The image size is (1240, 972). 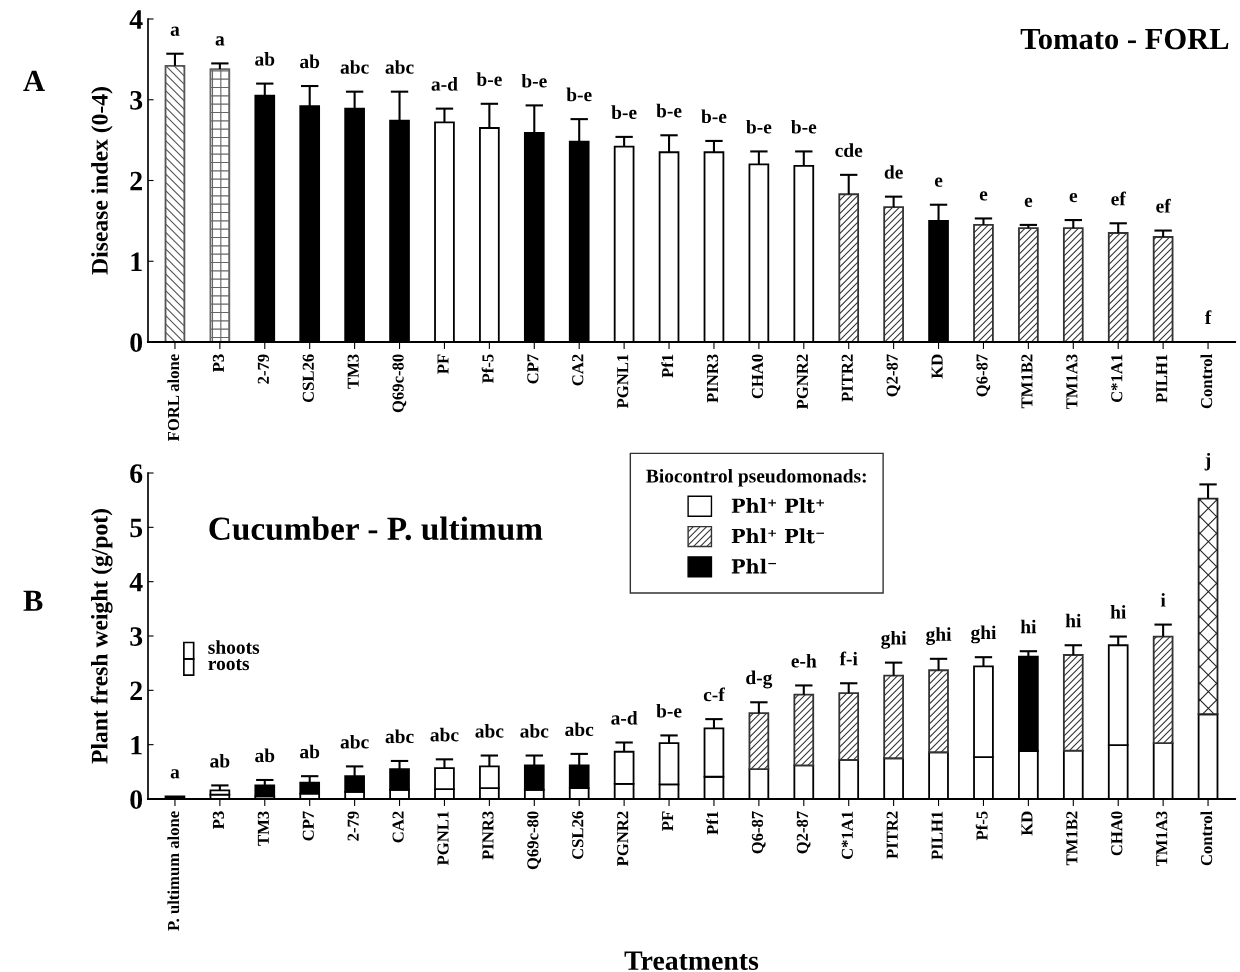 I want to click on annotation: shoots, so click(x=234, y=647).